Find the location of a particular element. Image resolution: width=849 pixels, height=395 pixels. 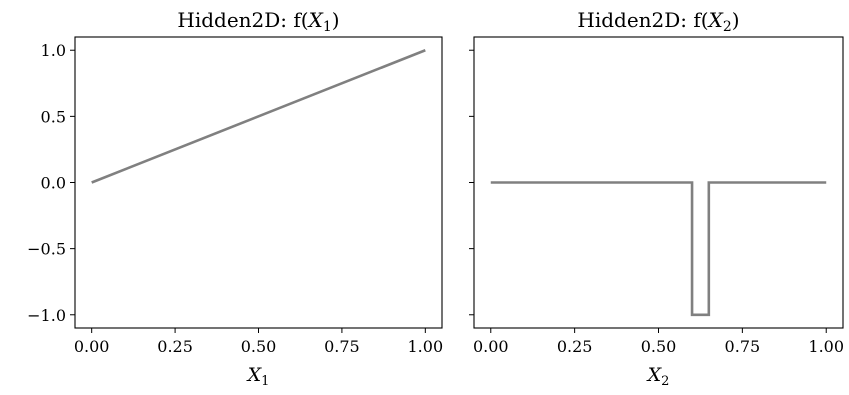

x-axis-label: X2 is located at coordinates (658, 376).